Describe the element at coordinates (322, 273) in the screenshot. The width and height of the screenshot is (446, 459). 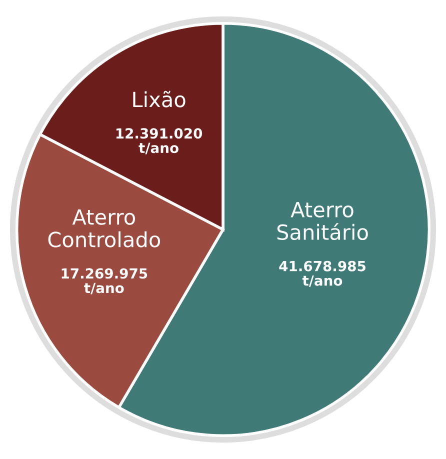
I see `data-label: 41.678.985 t/ano` at that location.